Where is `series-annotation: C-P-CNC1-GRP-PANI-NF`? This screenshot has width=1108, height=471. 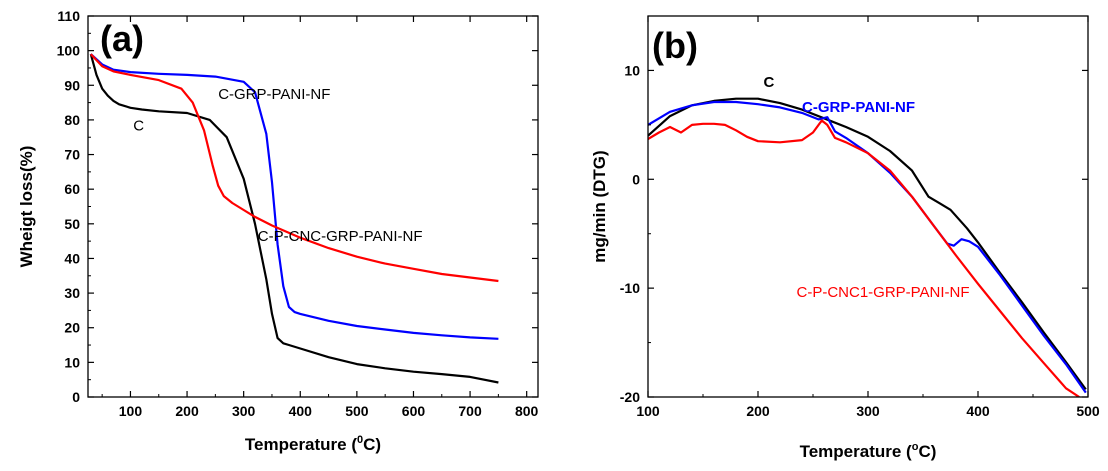 series-annotation: C-P-CNC1-GRP-PANI-NF is located at coordinates (883, 292).